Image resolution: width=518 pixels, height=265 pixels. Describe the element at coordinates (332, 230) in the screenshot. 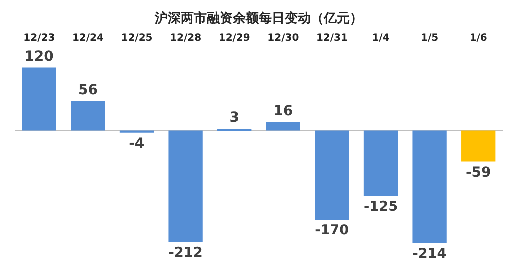

I see `data-label: -170` at that location.